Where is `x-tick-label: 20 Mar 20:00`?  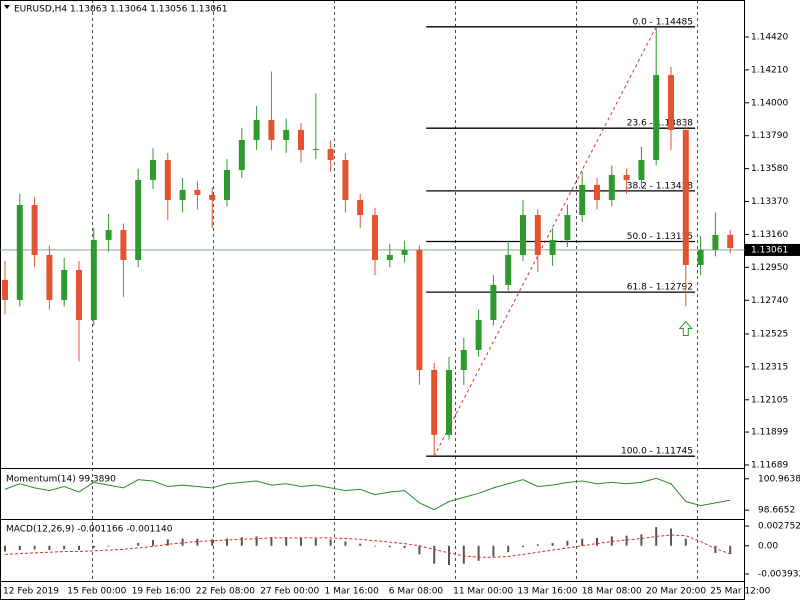
x-tick-label: 20 Mar 20:00 is located at coordinates (676, 592).